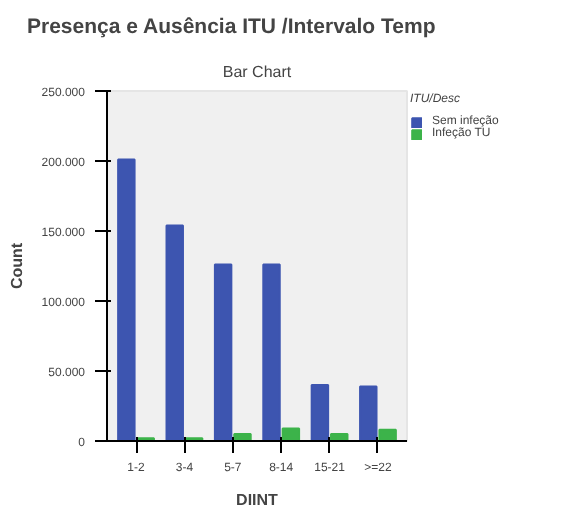 This screenshot has width=578, height=530. I want to click on chart-subtitle: Bar Chart, so click(257, 72).